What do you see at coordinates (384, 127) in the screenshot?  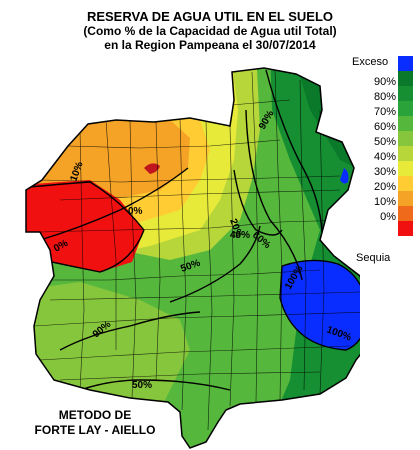 I see `legend-label: 60%` at bounding box center [384, 127].